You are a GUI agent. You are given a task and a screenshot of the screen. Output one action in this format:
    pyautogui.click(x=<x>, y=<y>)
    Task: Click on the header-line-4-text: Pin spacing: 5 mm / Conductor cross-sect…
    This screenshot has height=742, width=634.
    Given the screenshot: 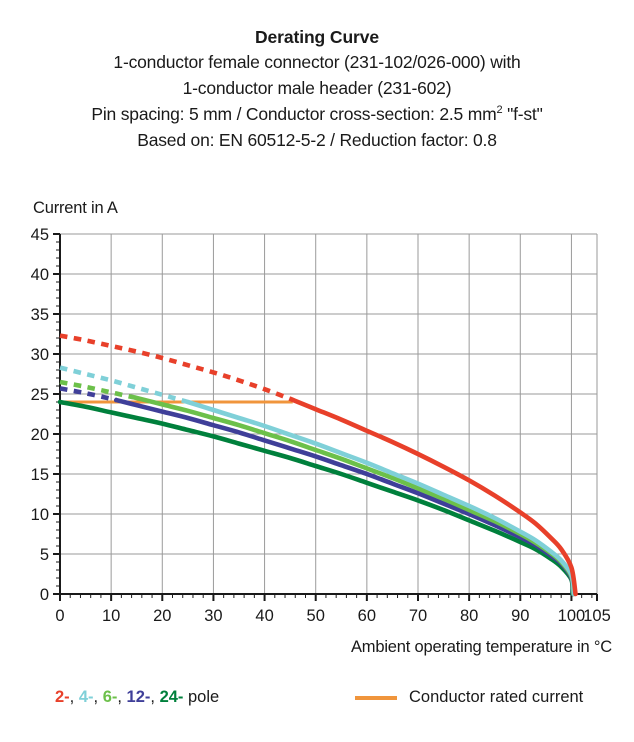 What is the action you would take?
    pyautogui.click(x=294, y=114)
    